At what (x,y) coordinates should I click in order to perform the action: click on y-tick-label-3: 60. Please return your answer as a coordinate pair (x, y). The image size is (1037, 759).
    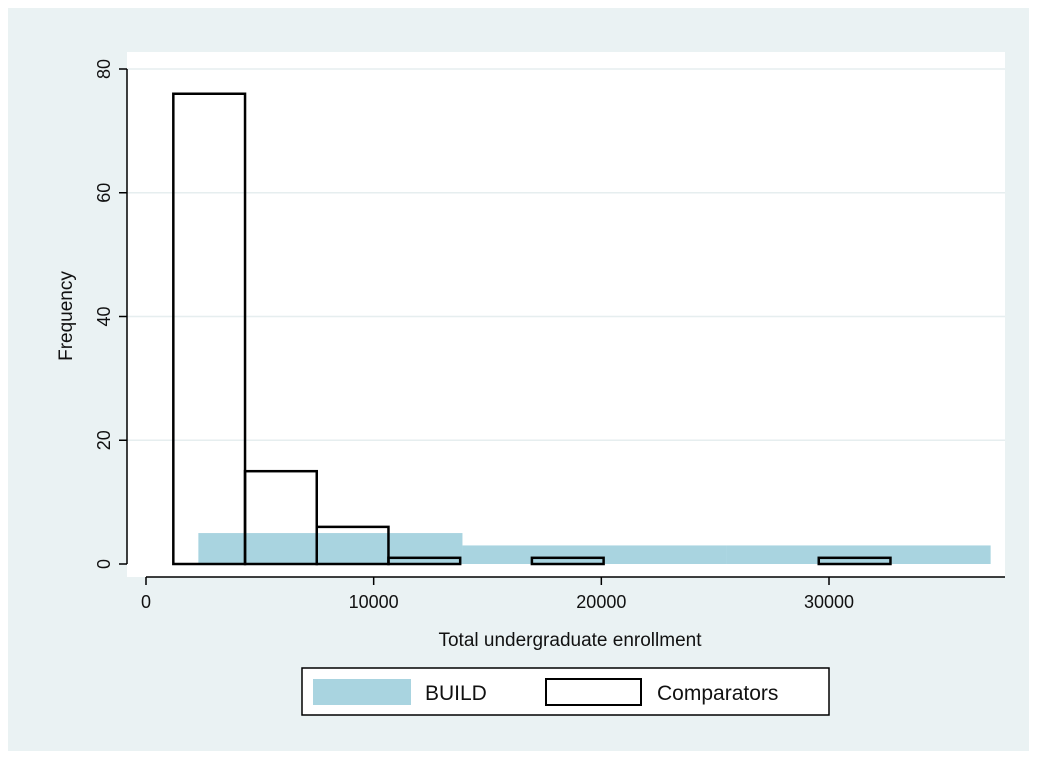
    Looking at the image, I should click on (104, 193).